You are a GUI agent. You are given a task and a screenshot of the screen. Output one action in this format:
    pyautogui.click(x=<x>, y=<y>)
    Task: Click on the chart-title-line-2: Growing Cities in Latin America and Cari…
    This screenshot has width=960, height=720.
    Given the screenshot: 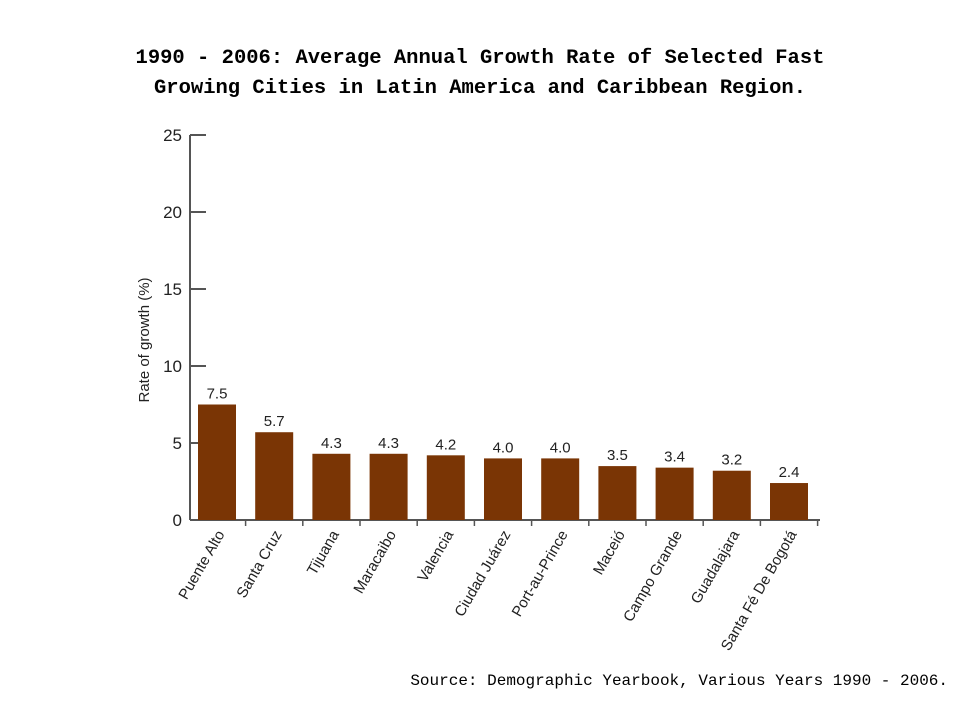 What is the action you would take?
    pyautogui.click(x=479, y=88)
    